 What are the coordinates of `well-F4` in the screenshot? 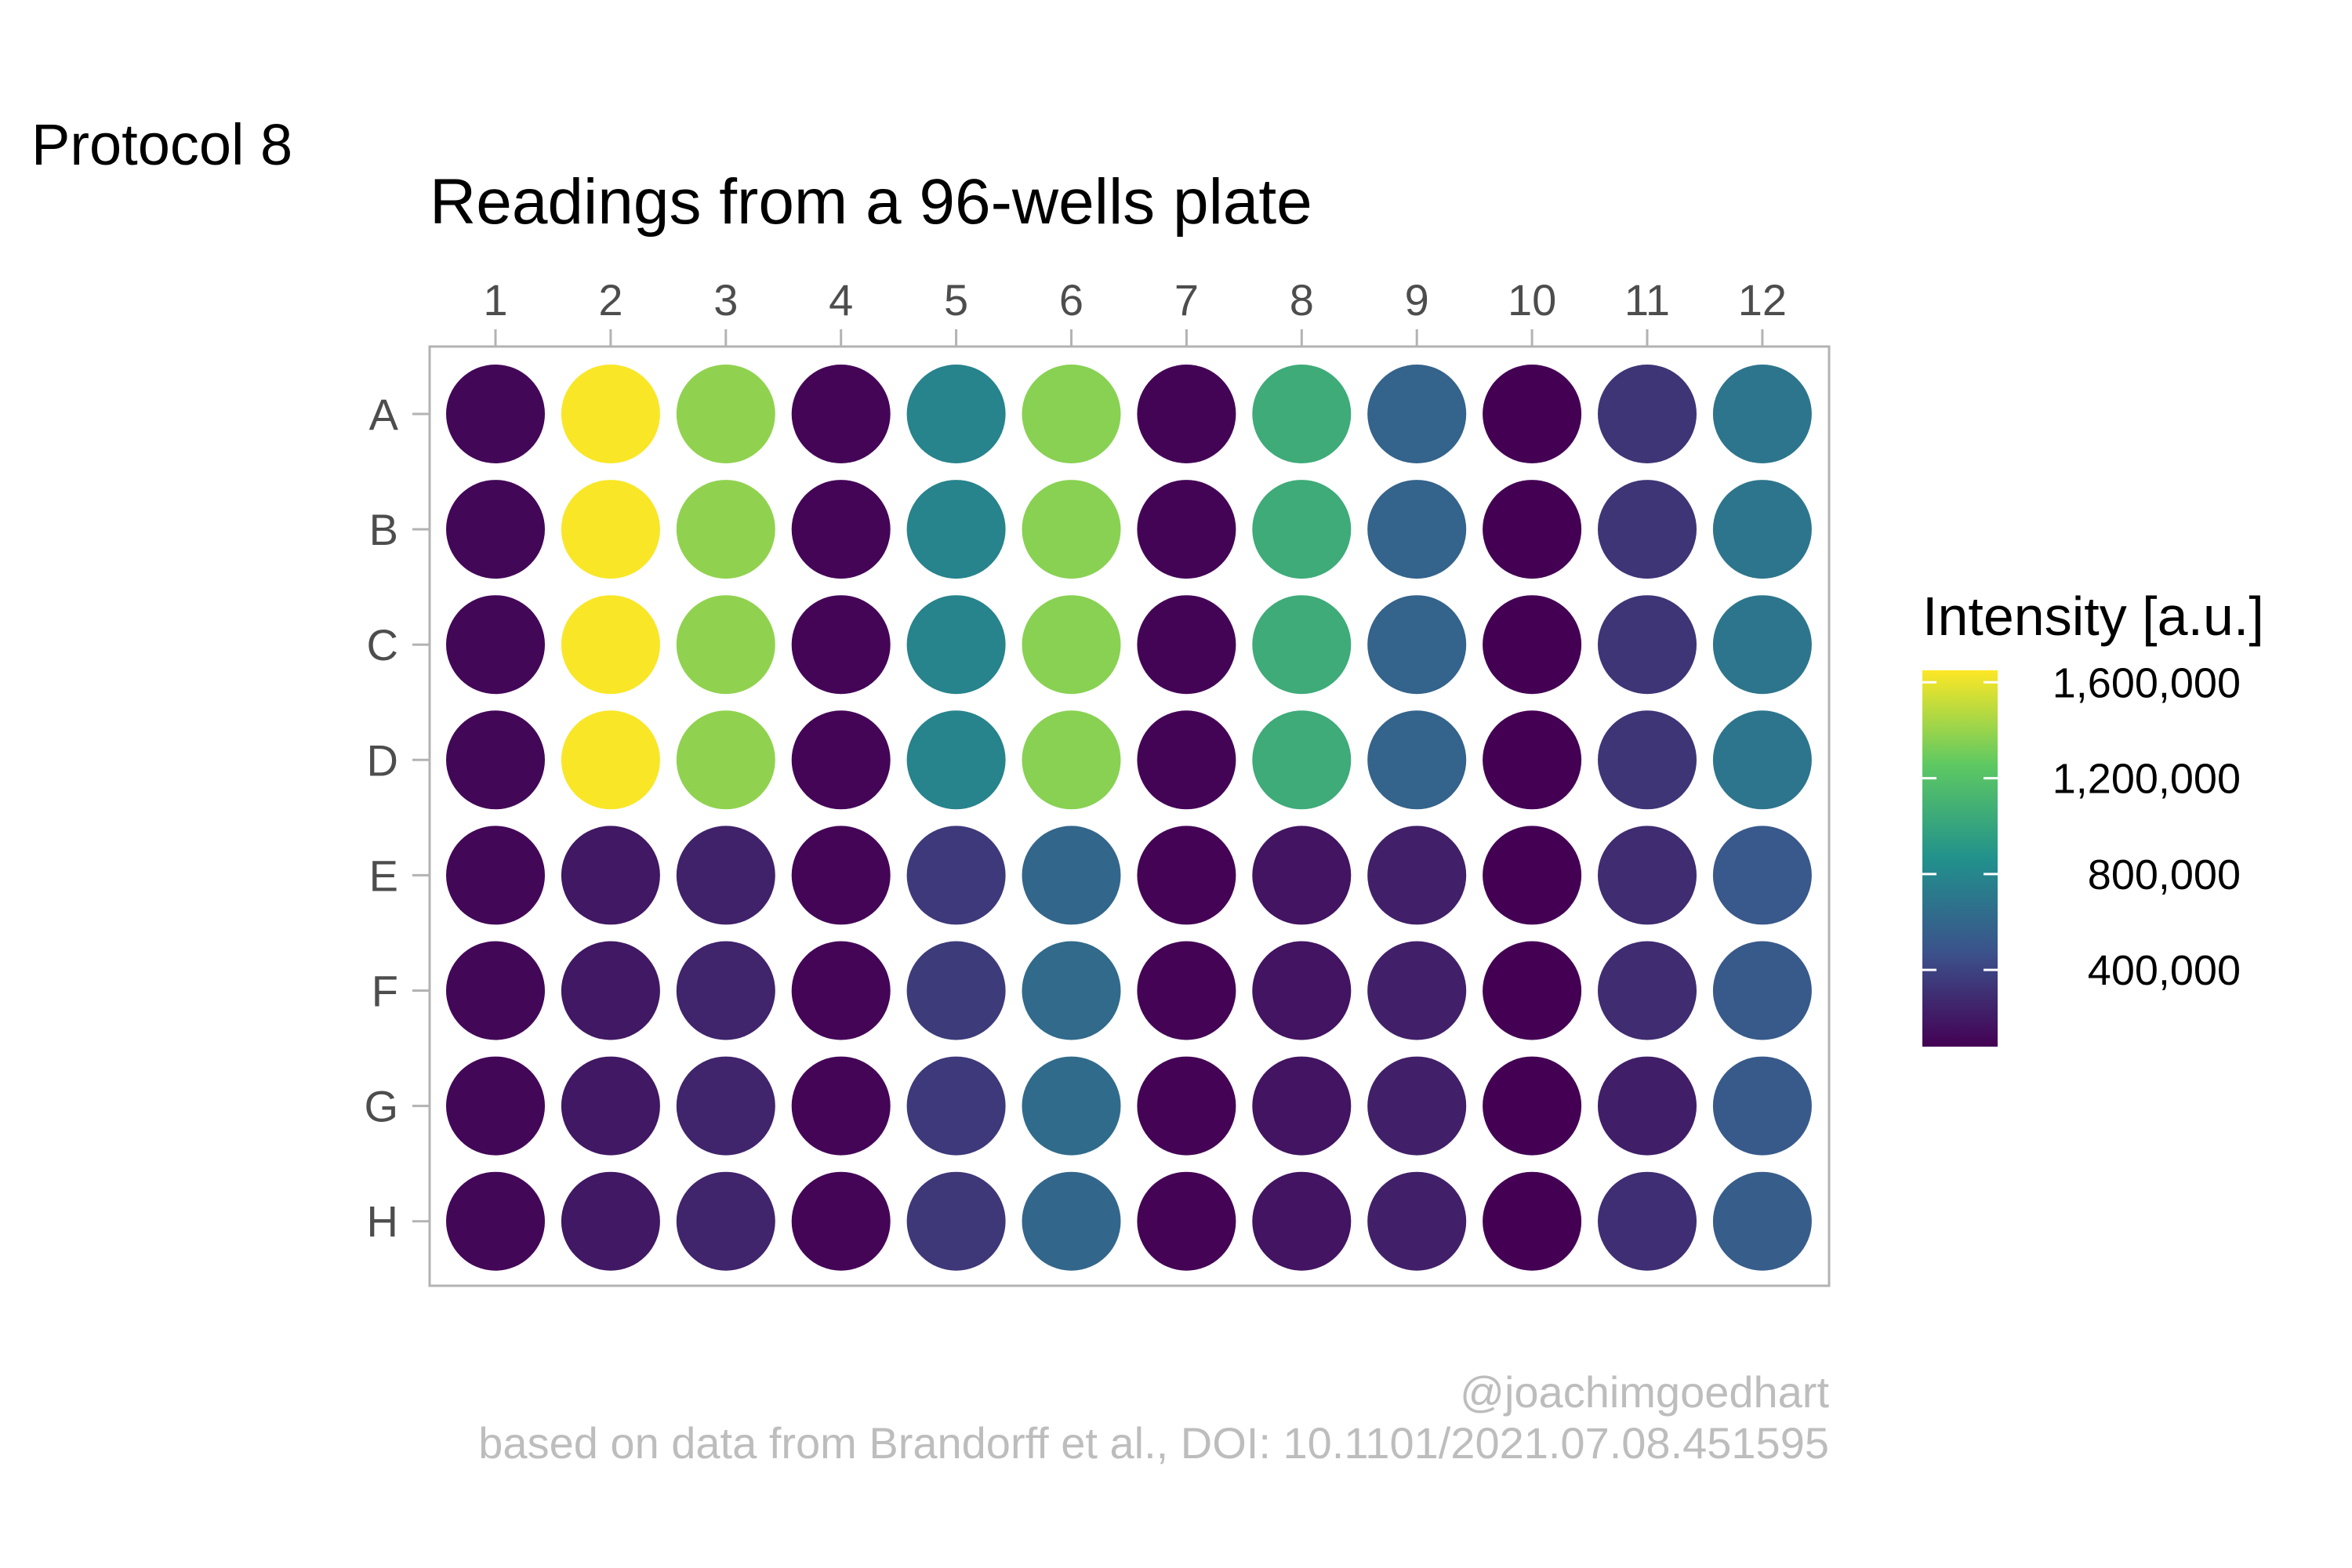 It's located at (841, 990).